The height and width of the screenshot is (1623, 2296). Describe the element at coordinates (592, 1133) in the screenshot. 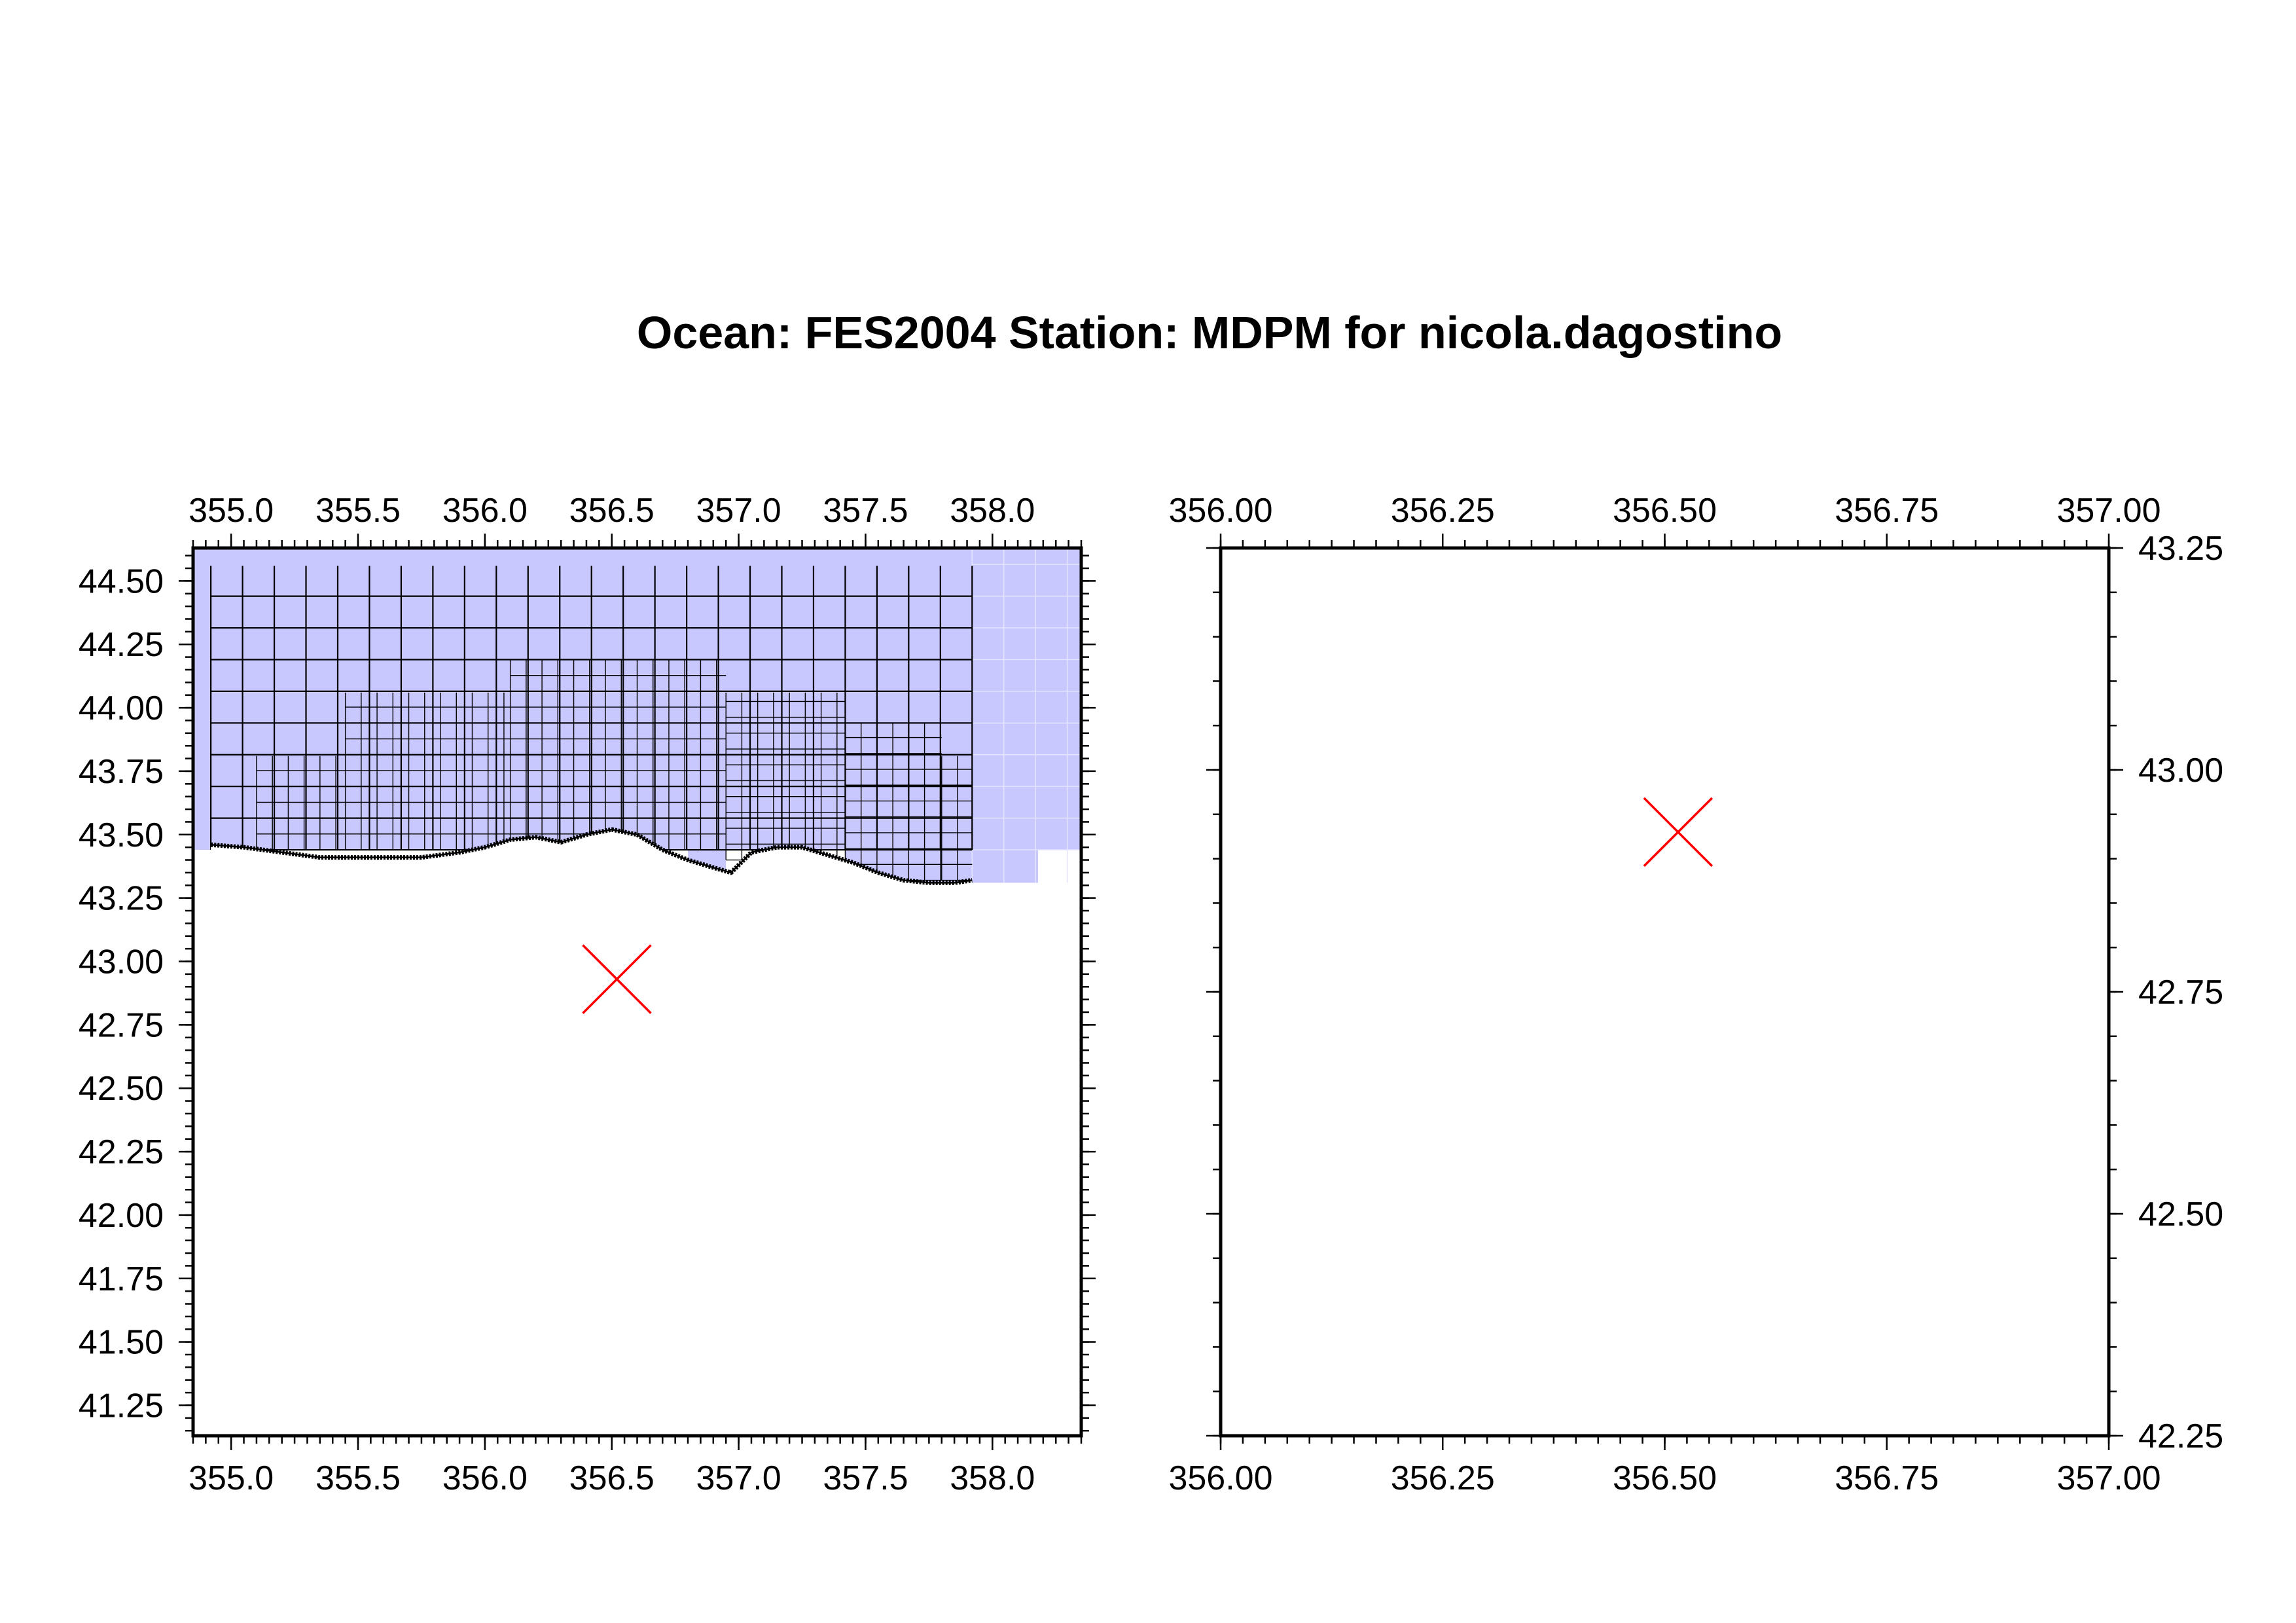

I see `land-area` at that location.